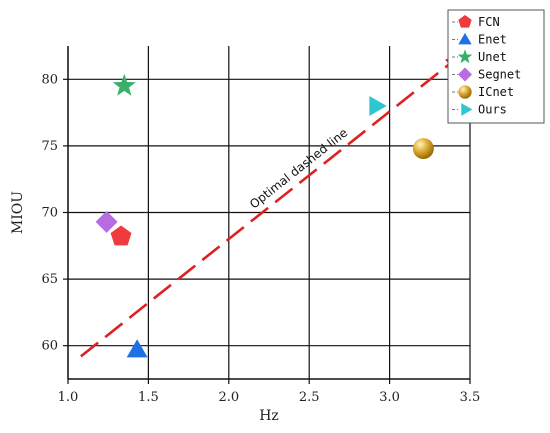  Describe the element at coordinates (137, 348) in the screenshot. I see `point-enet` at that location.